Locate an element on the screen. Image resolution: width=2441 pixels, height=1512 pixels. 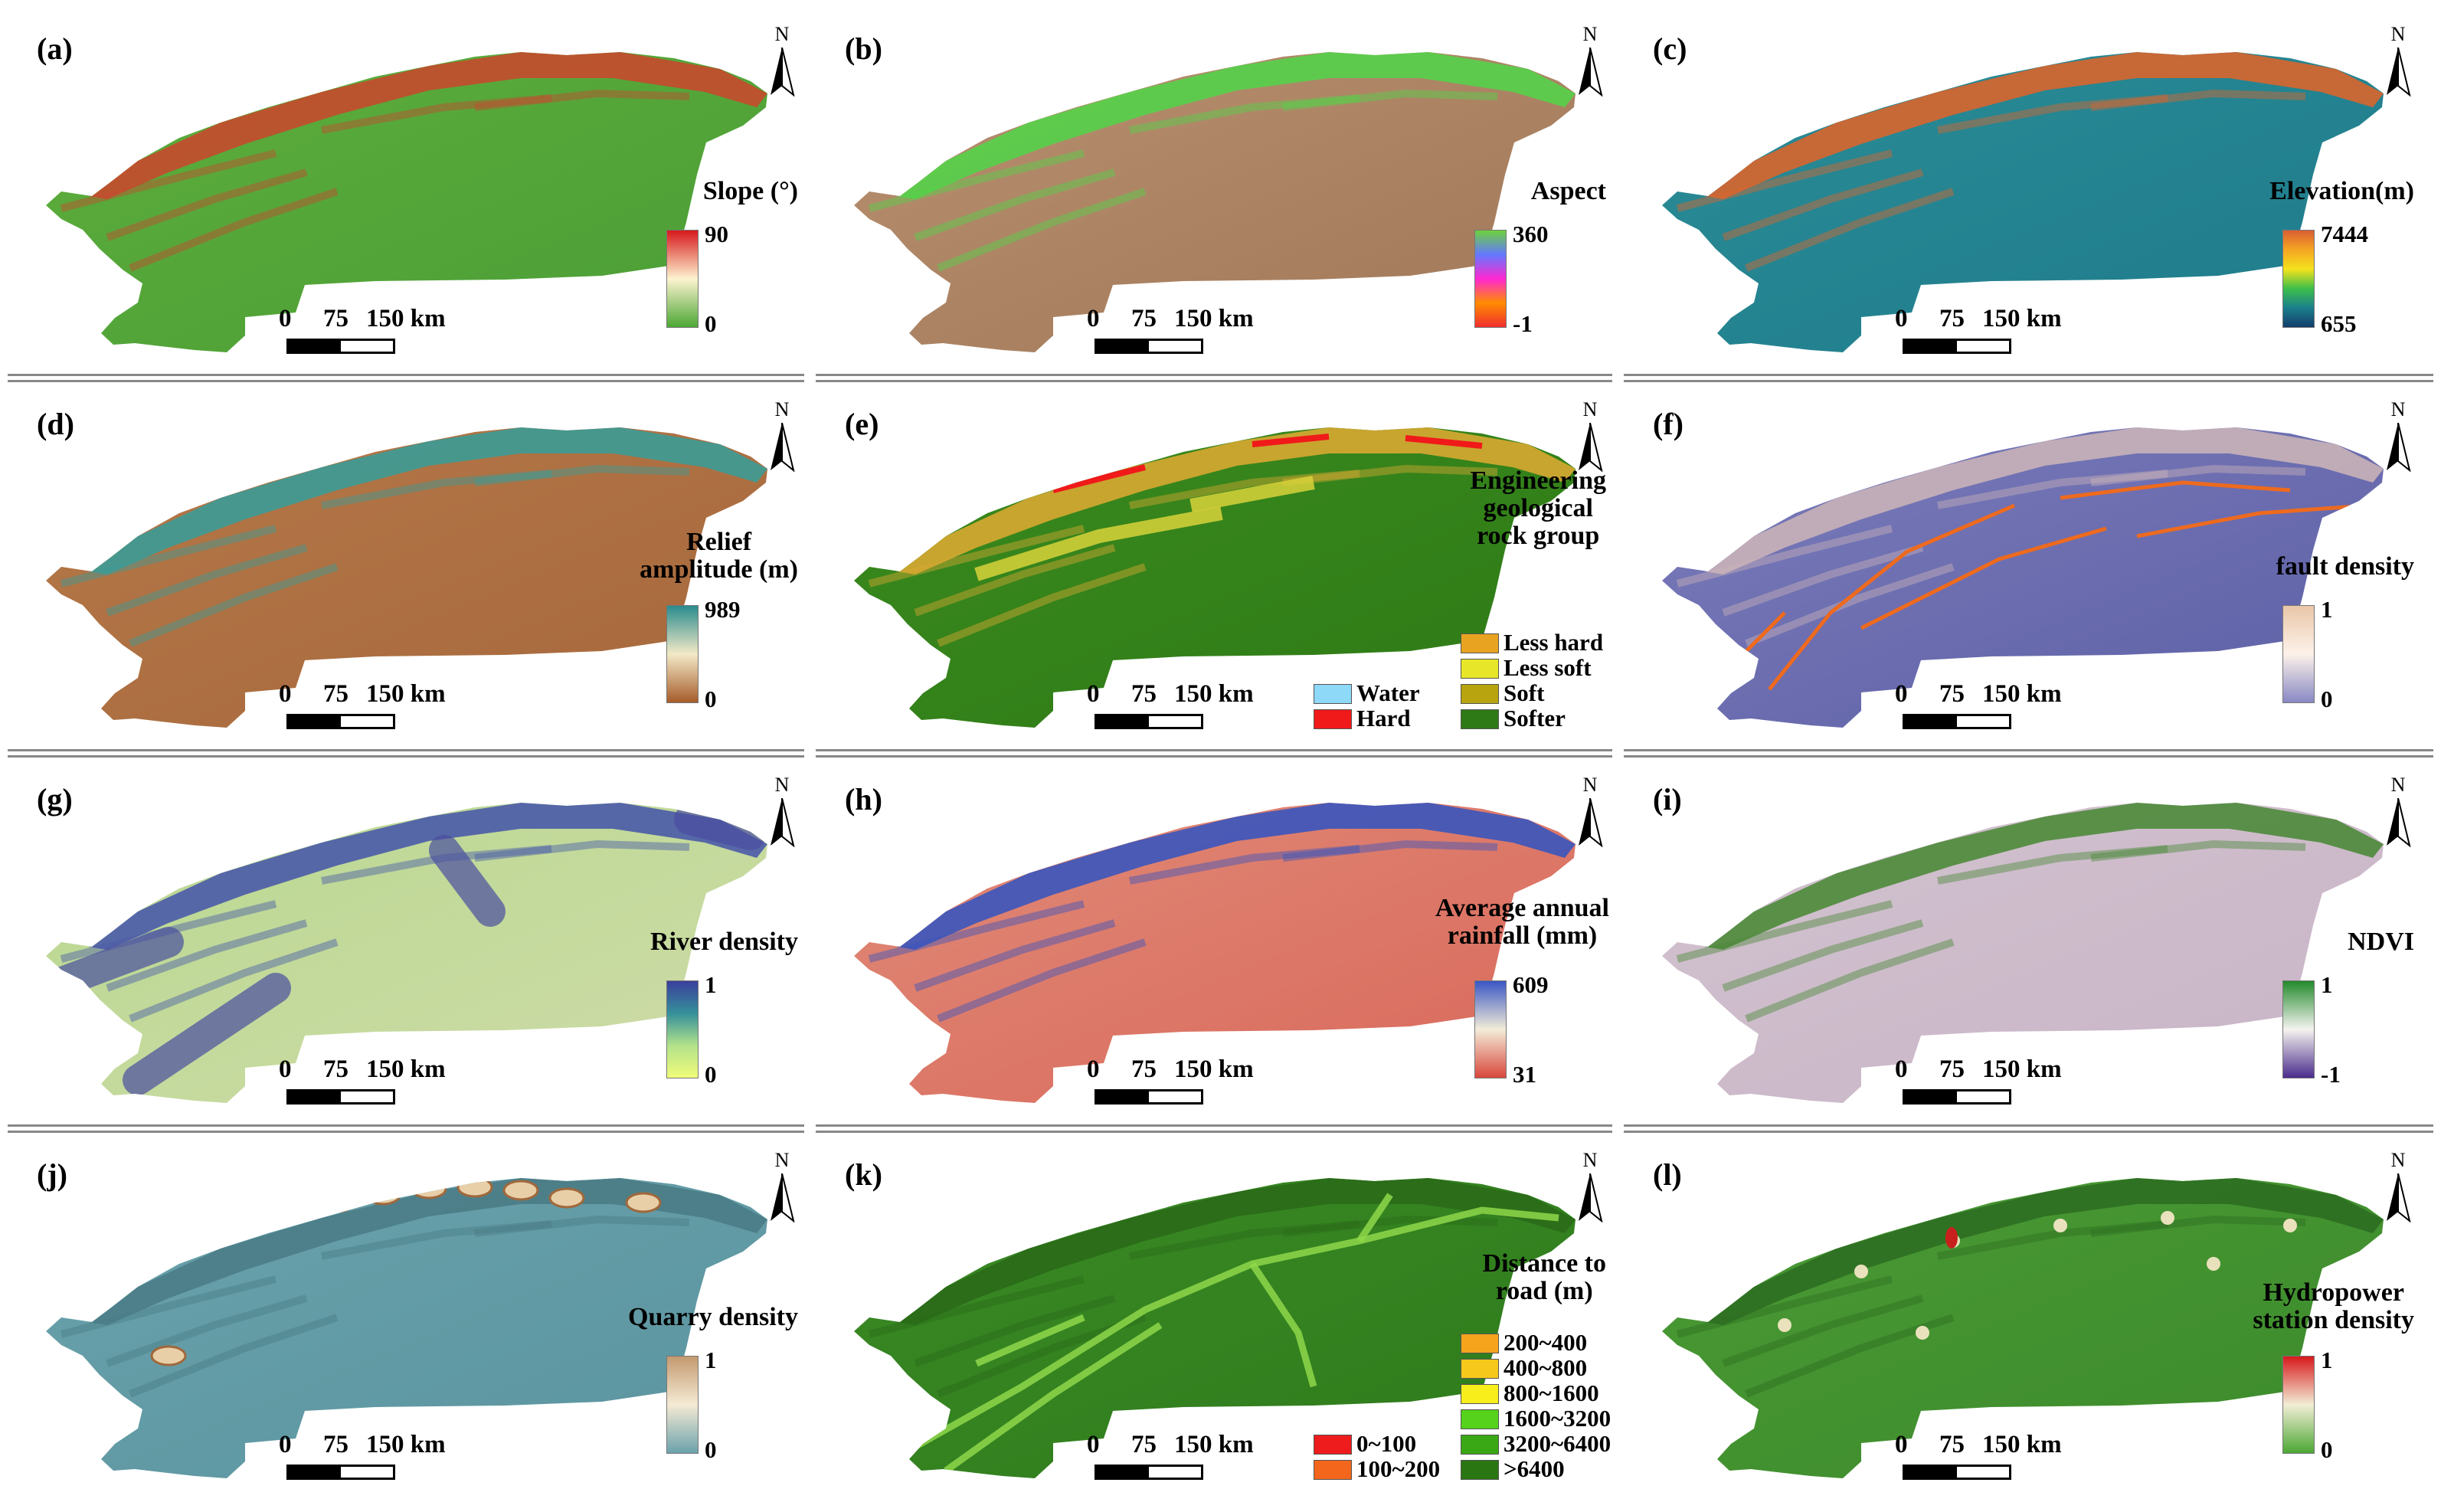
map-g is located at coordinates (406, 953).